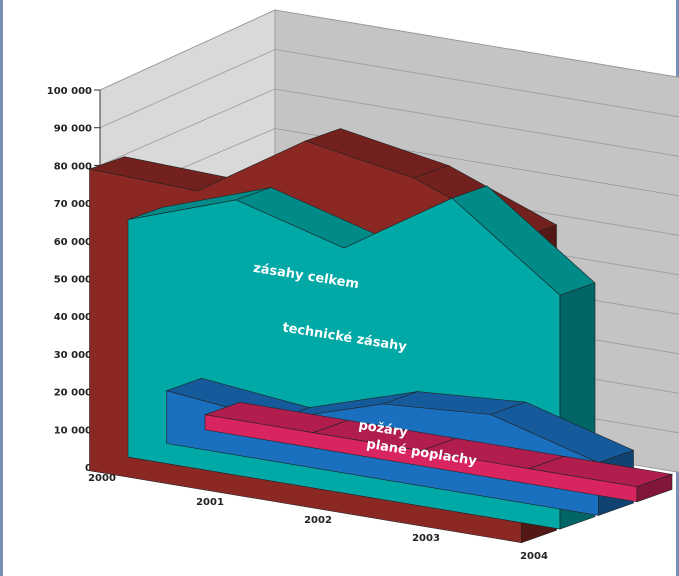 The height and width of the screenshot is (576, 679). Describe the element at coordinates (73, 355) in the screenshot. I see `y-tick-label: 30 000` at that location.